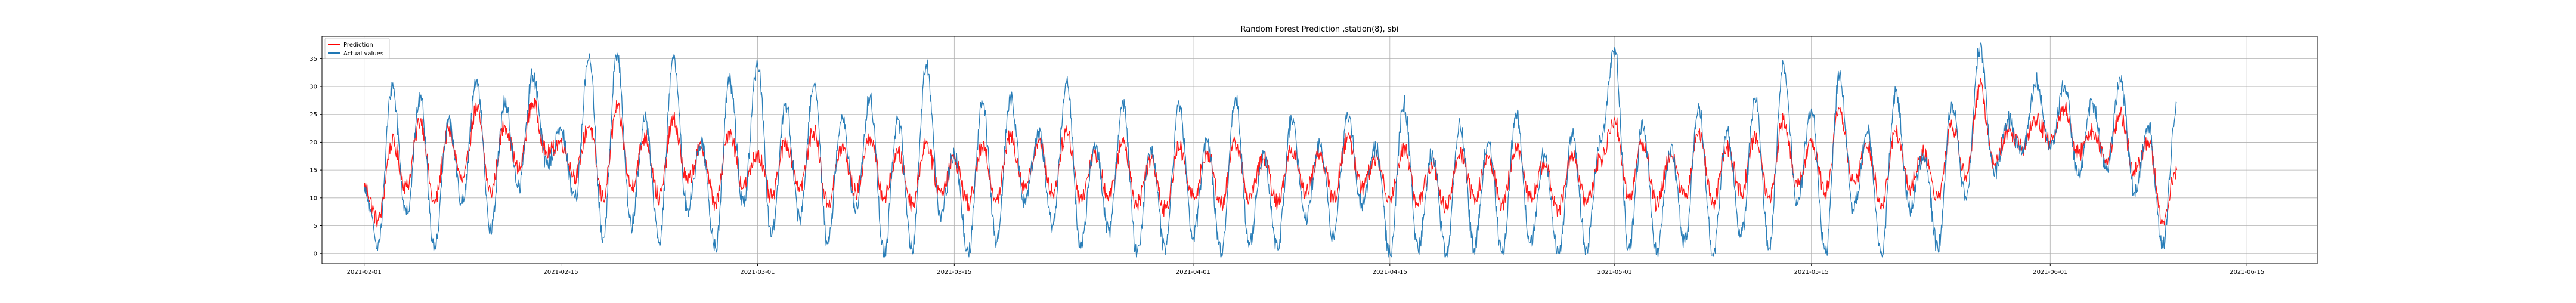  I want to click on x-tick-label: 2021-06-15, so click(2247, 273).